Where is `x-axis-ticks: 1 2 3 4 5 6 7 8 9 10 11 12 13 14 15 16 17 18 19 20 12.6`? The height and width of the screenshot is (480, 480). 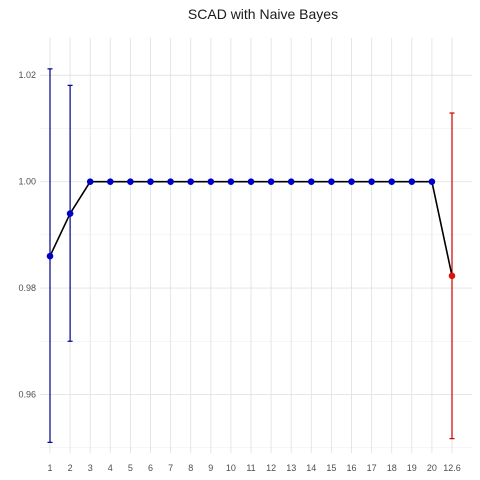
x-axis-ticks: 1 2 3 4 5 6 7 8 9 10 11 12 13 14 15 16 17 18 19 20 12.6 is located at coordinates (253, 468).